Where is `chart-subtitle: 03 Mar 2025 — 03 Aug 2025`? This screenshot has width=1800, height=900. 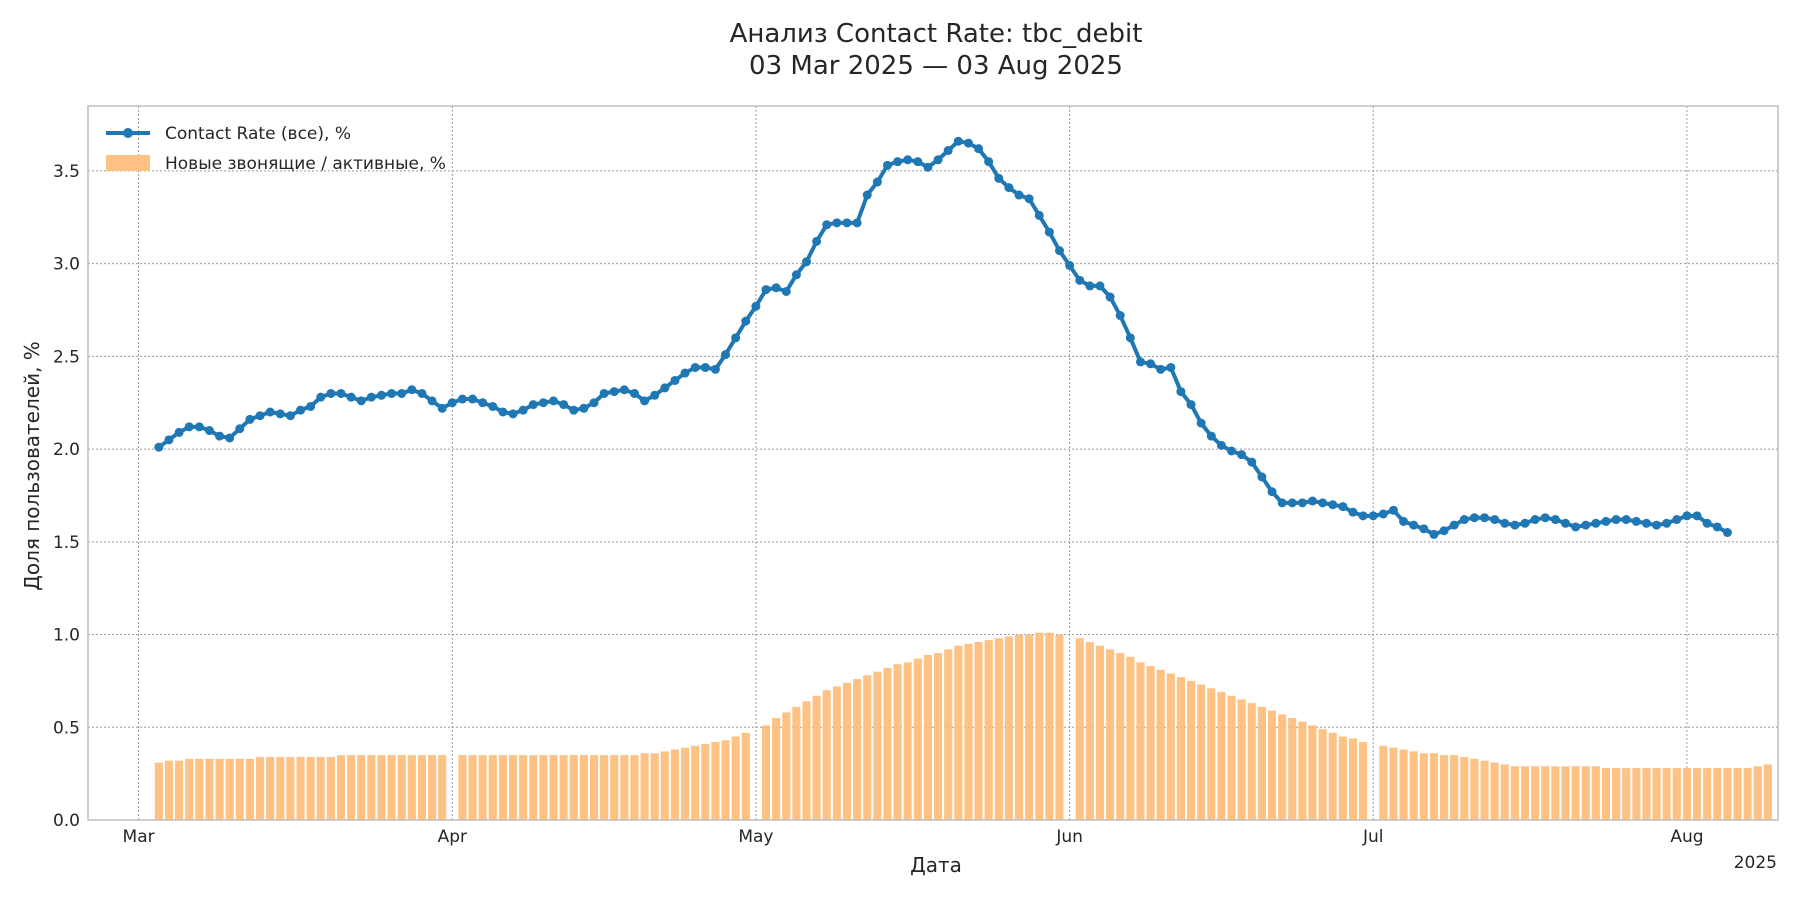 chart-subtitle: 03 Mar 2025 — 03 Aug 2025 is located at coordinates (936, 66).